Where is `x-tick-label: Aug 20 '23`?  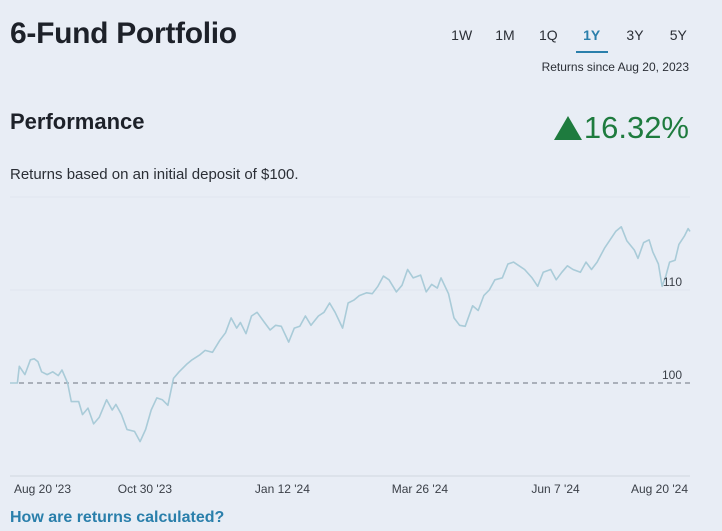 x-tick-label: Aug 20 '23 is located at coordinates (42, 489).